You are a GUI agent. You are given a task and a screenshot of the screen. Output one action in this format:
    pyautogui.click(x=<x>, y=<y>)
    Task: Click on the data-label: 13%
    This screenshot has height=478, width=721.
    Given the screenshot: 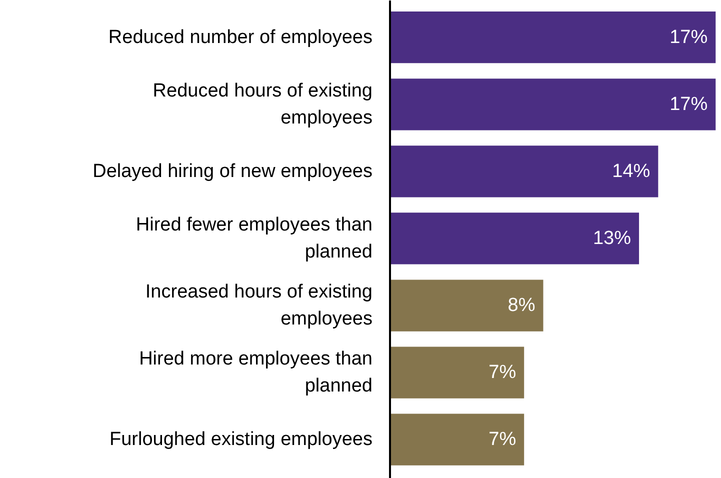 What is the action you would take?
    pyautogui.click(x=612, y=238)
    